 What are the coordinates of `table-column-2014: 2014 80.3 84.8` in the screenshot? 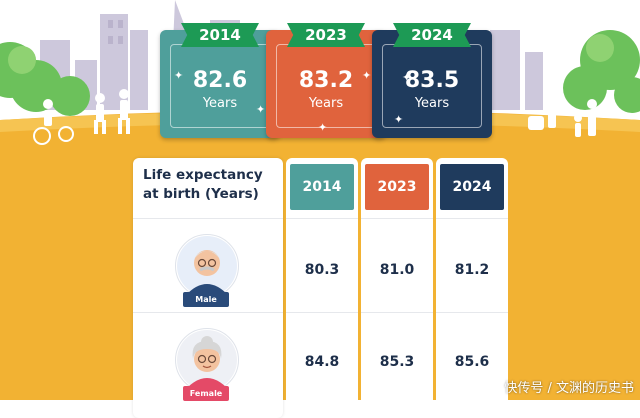 It's located at (322, 288).